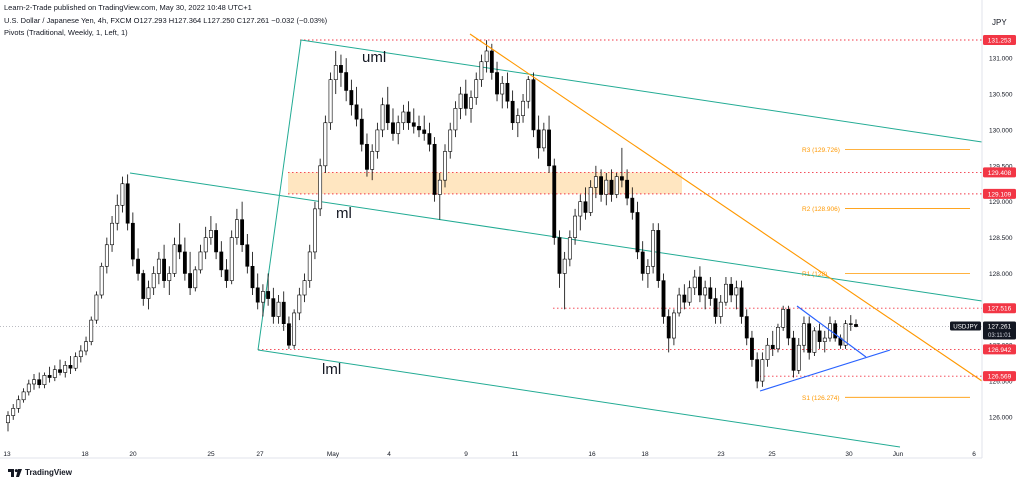 The image size is (1024, 483). What do you see at coordinates (485, 183) in the screenshot?
I see `supply-zone` at bounding box center [485, 183].